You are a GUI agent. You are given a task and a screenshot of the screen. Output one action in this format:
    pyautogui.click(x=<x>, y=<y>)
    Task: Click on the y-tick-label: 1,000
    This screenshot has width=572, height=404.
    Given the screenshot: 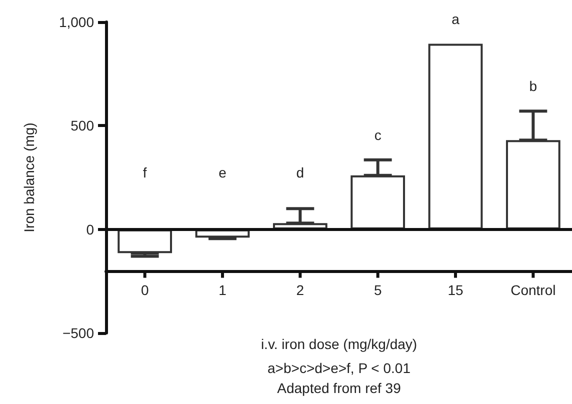 What is the action you would take?
    pyautogui.click(x=76, y=22)
    